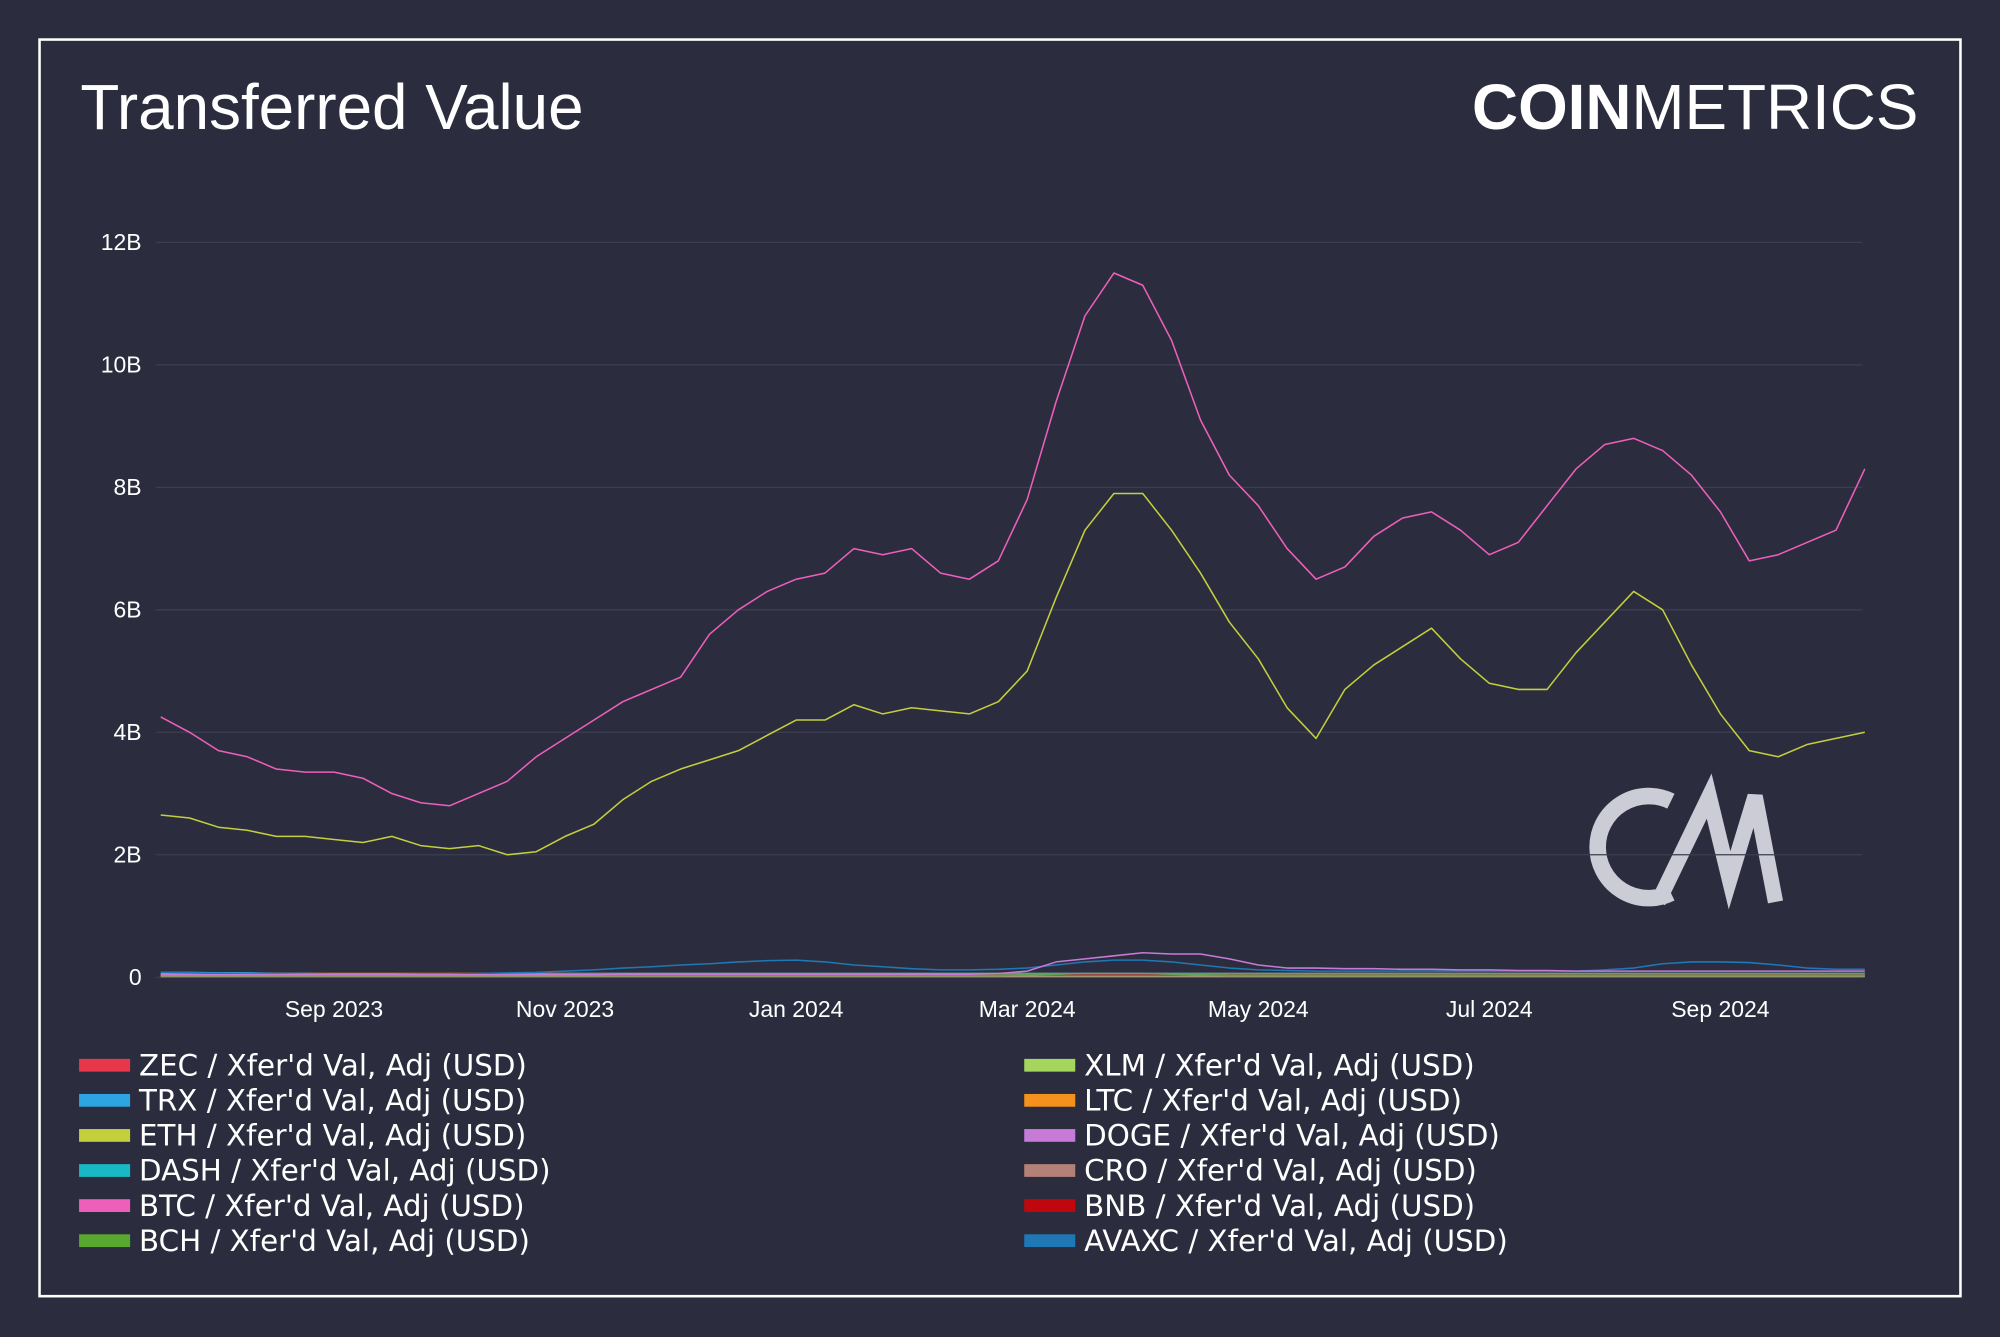 The width and height of the screenshot is (2000, 1337). I want to click on legend-label: BNB / Xfer'd Val, Adj (USD), so click(1279, 1206).